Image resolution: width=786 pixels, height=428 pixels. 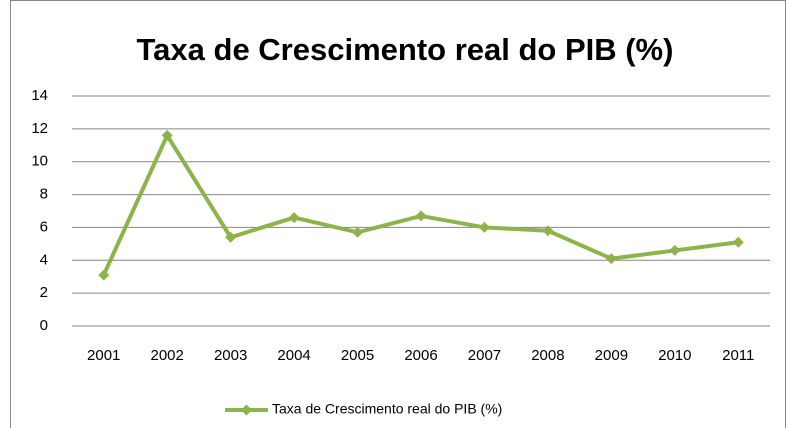 What do you see at coordinates (405, 49) in the screenshot?
I see `chart-title: Taxa de Crescimento real do PIB (%)` at bounding box center [405, 49].